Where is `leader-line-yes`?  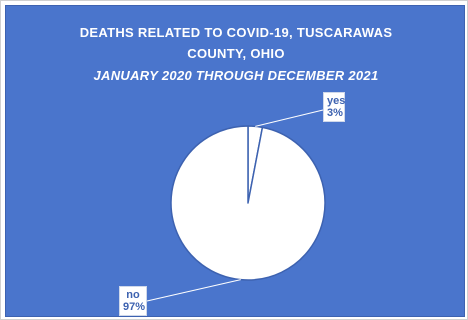 leader-line-yes is located at coordinates (289, 118).